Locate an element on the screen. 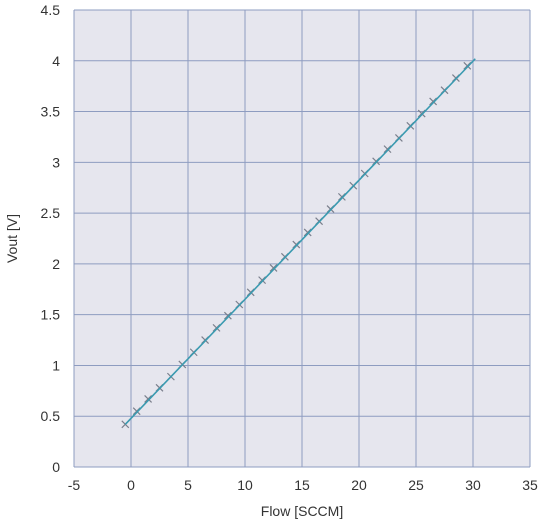  x-tick-label: 20 is located at coordinates (359, 485).